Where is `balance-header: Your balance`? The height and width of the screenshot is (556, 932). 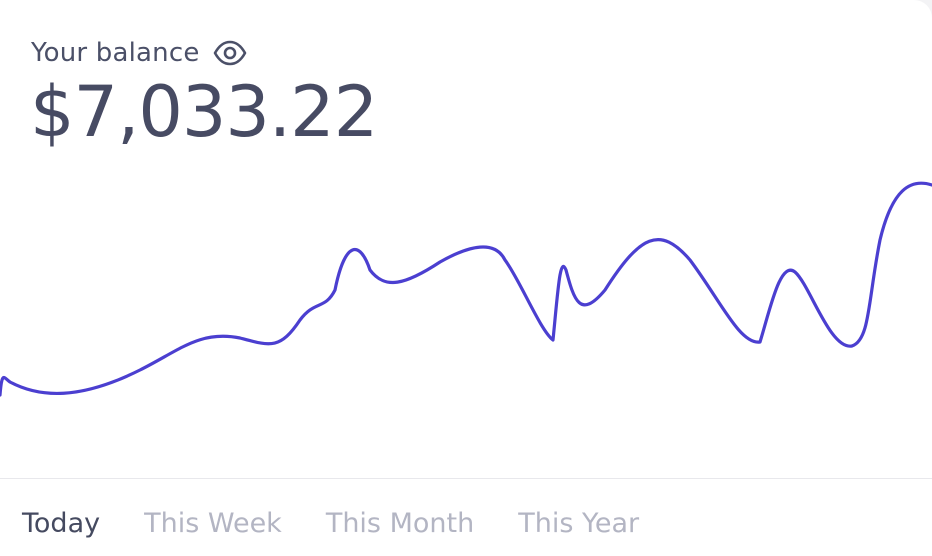
balance-header: Your balance is located at coordinates (139, 53).